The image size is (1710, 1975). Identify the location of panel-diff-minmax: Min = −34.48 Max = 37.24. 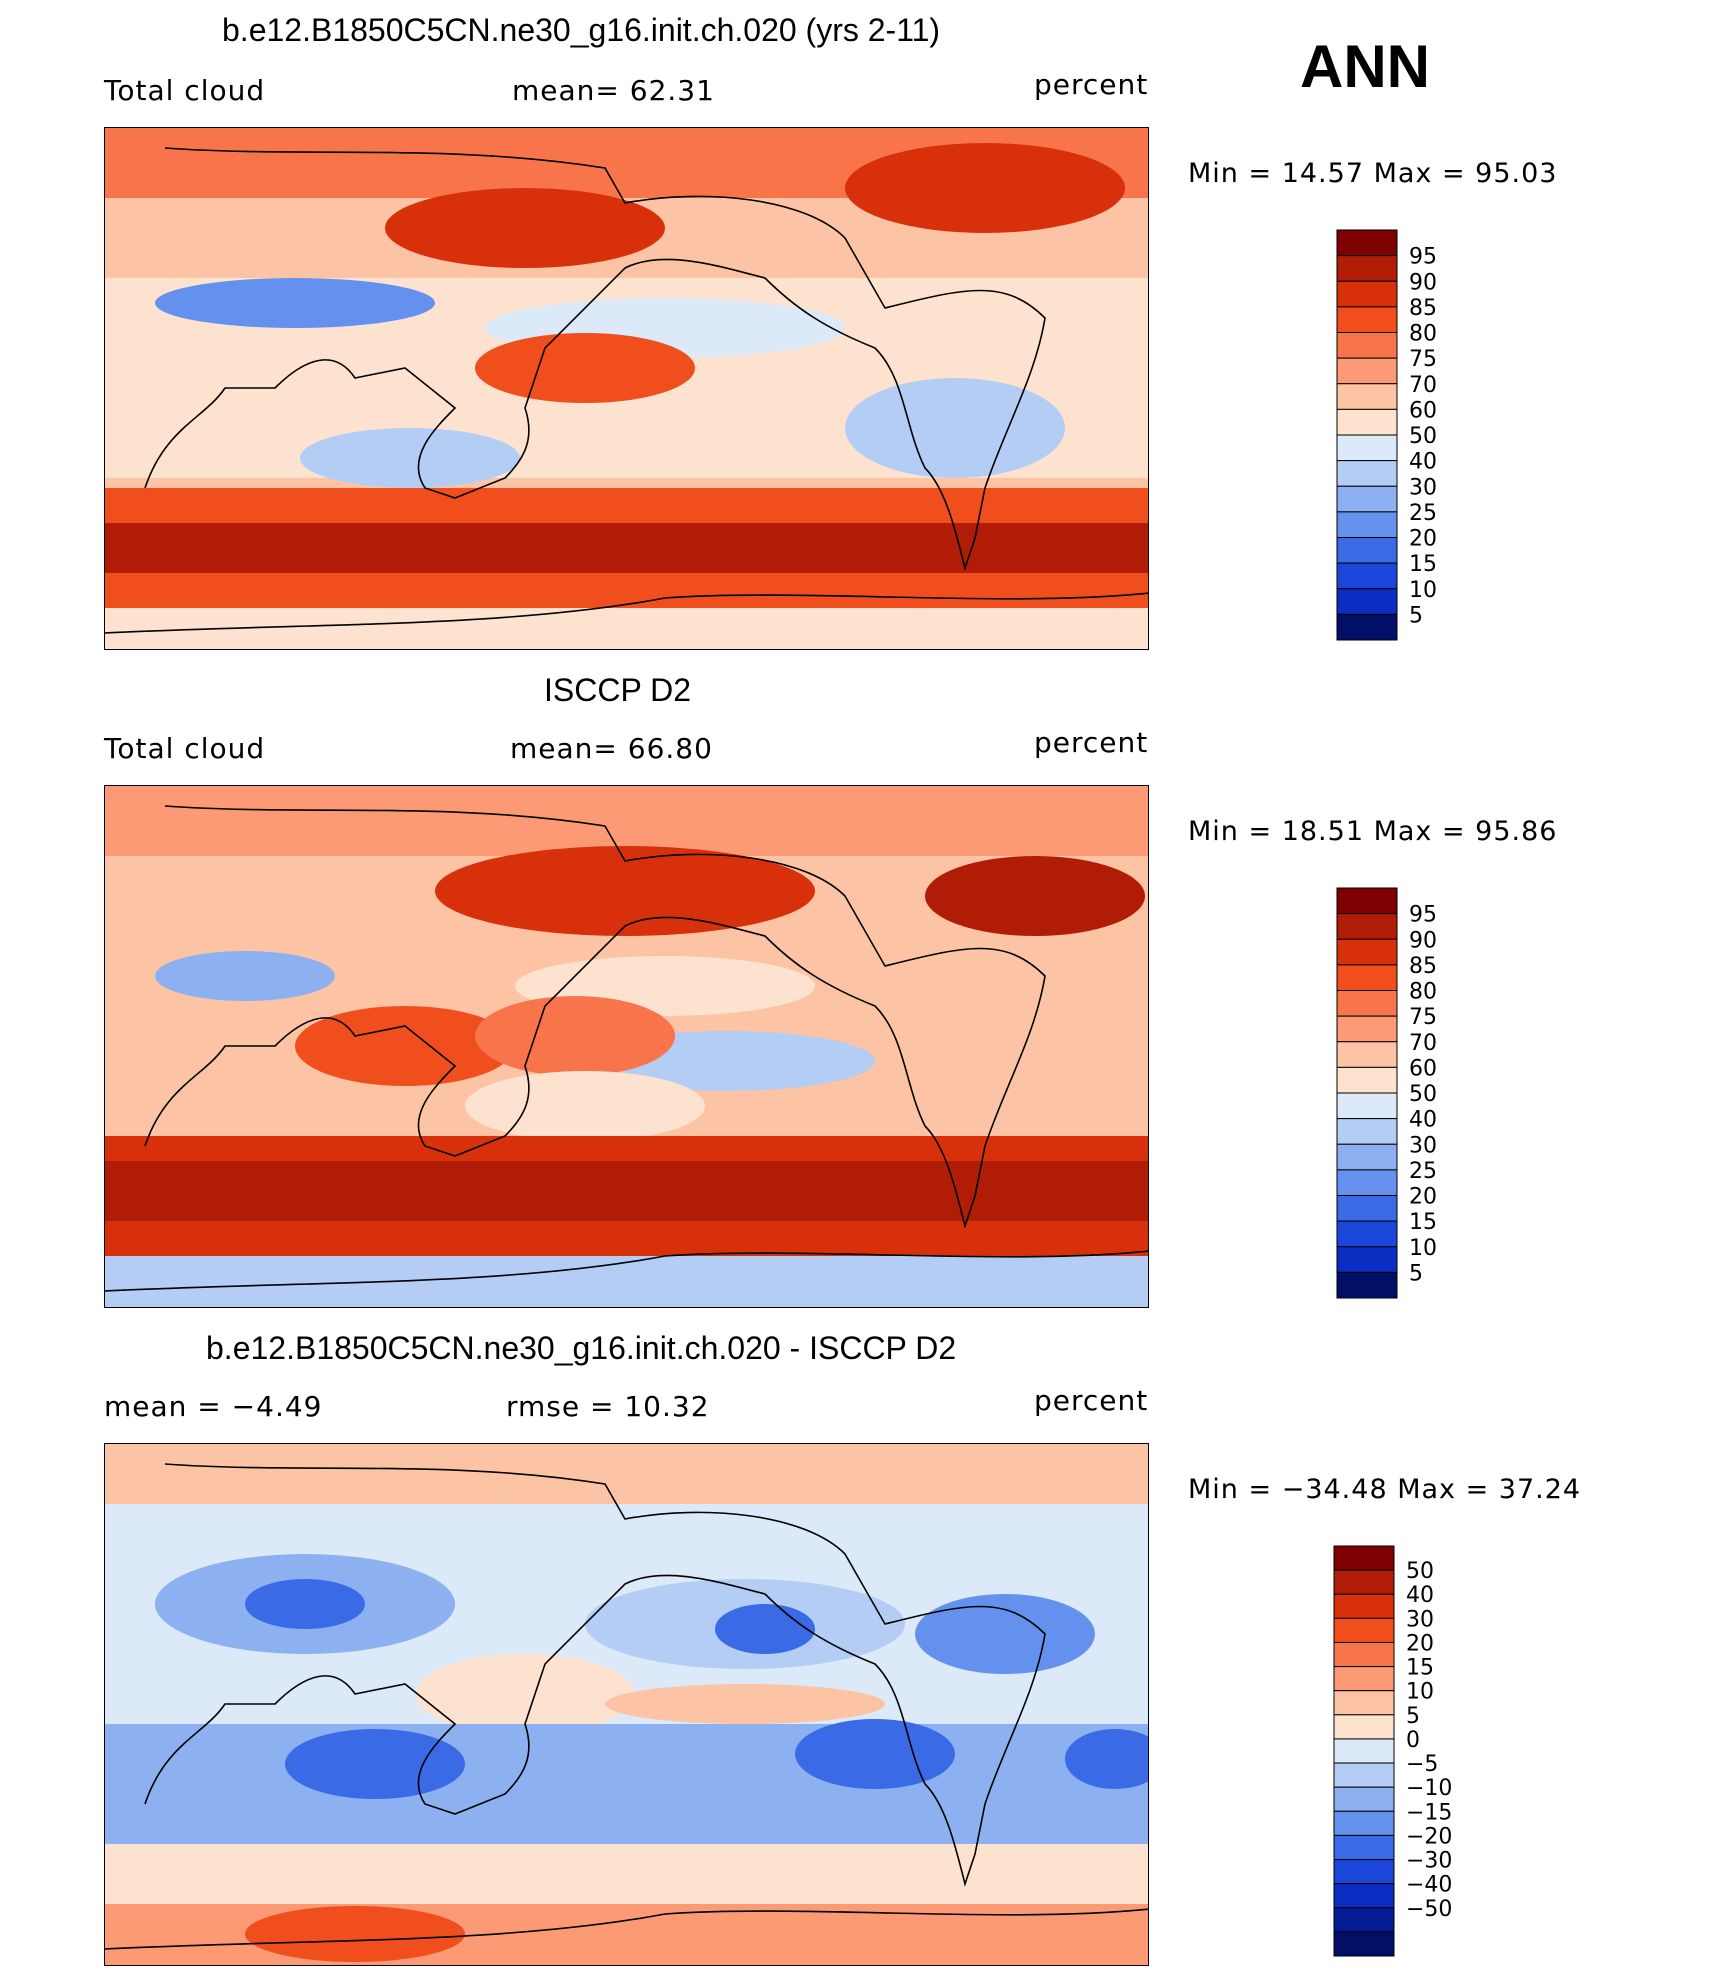
(1385, 1489).